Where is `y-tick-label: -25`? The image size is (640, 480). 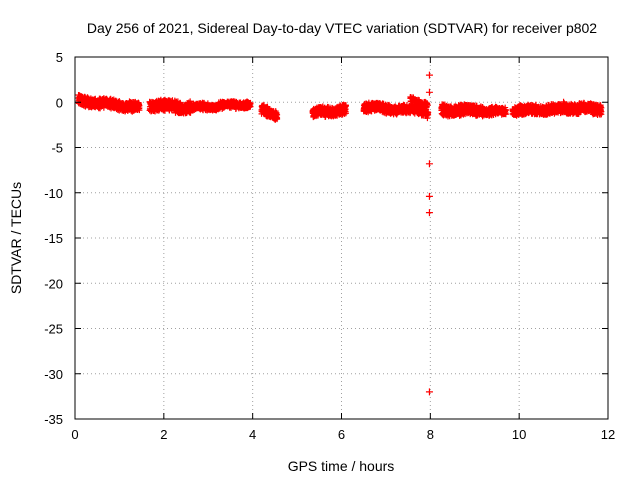 y-tick-label: -25 is located at coordinates (53, 329).